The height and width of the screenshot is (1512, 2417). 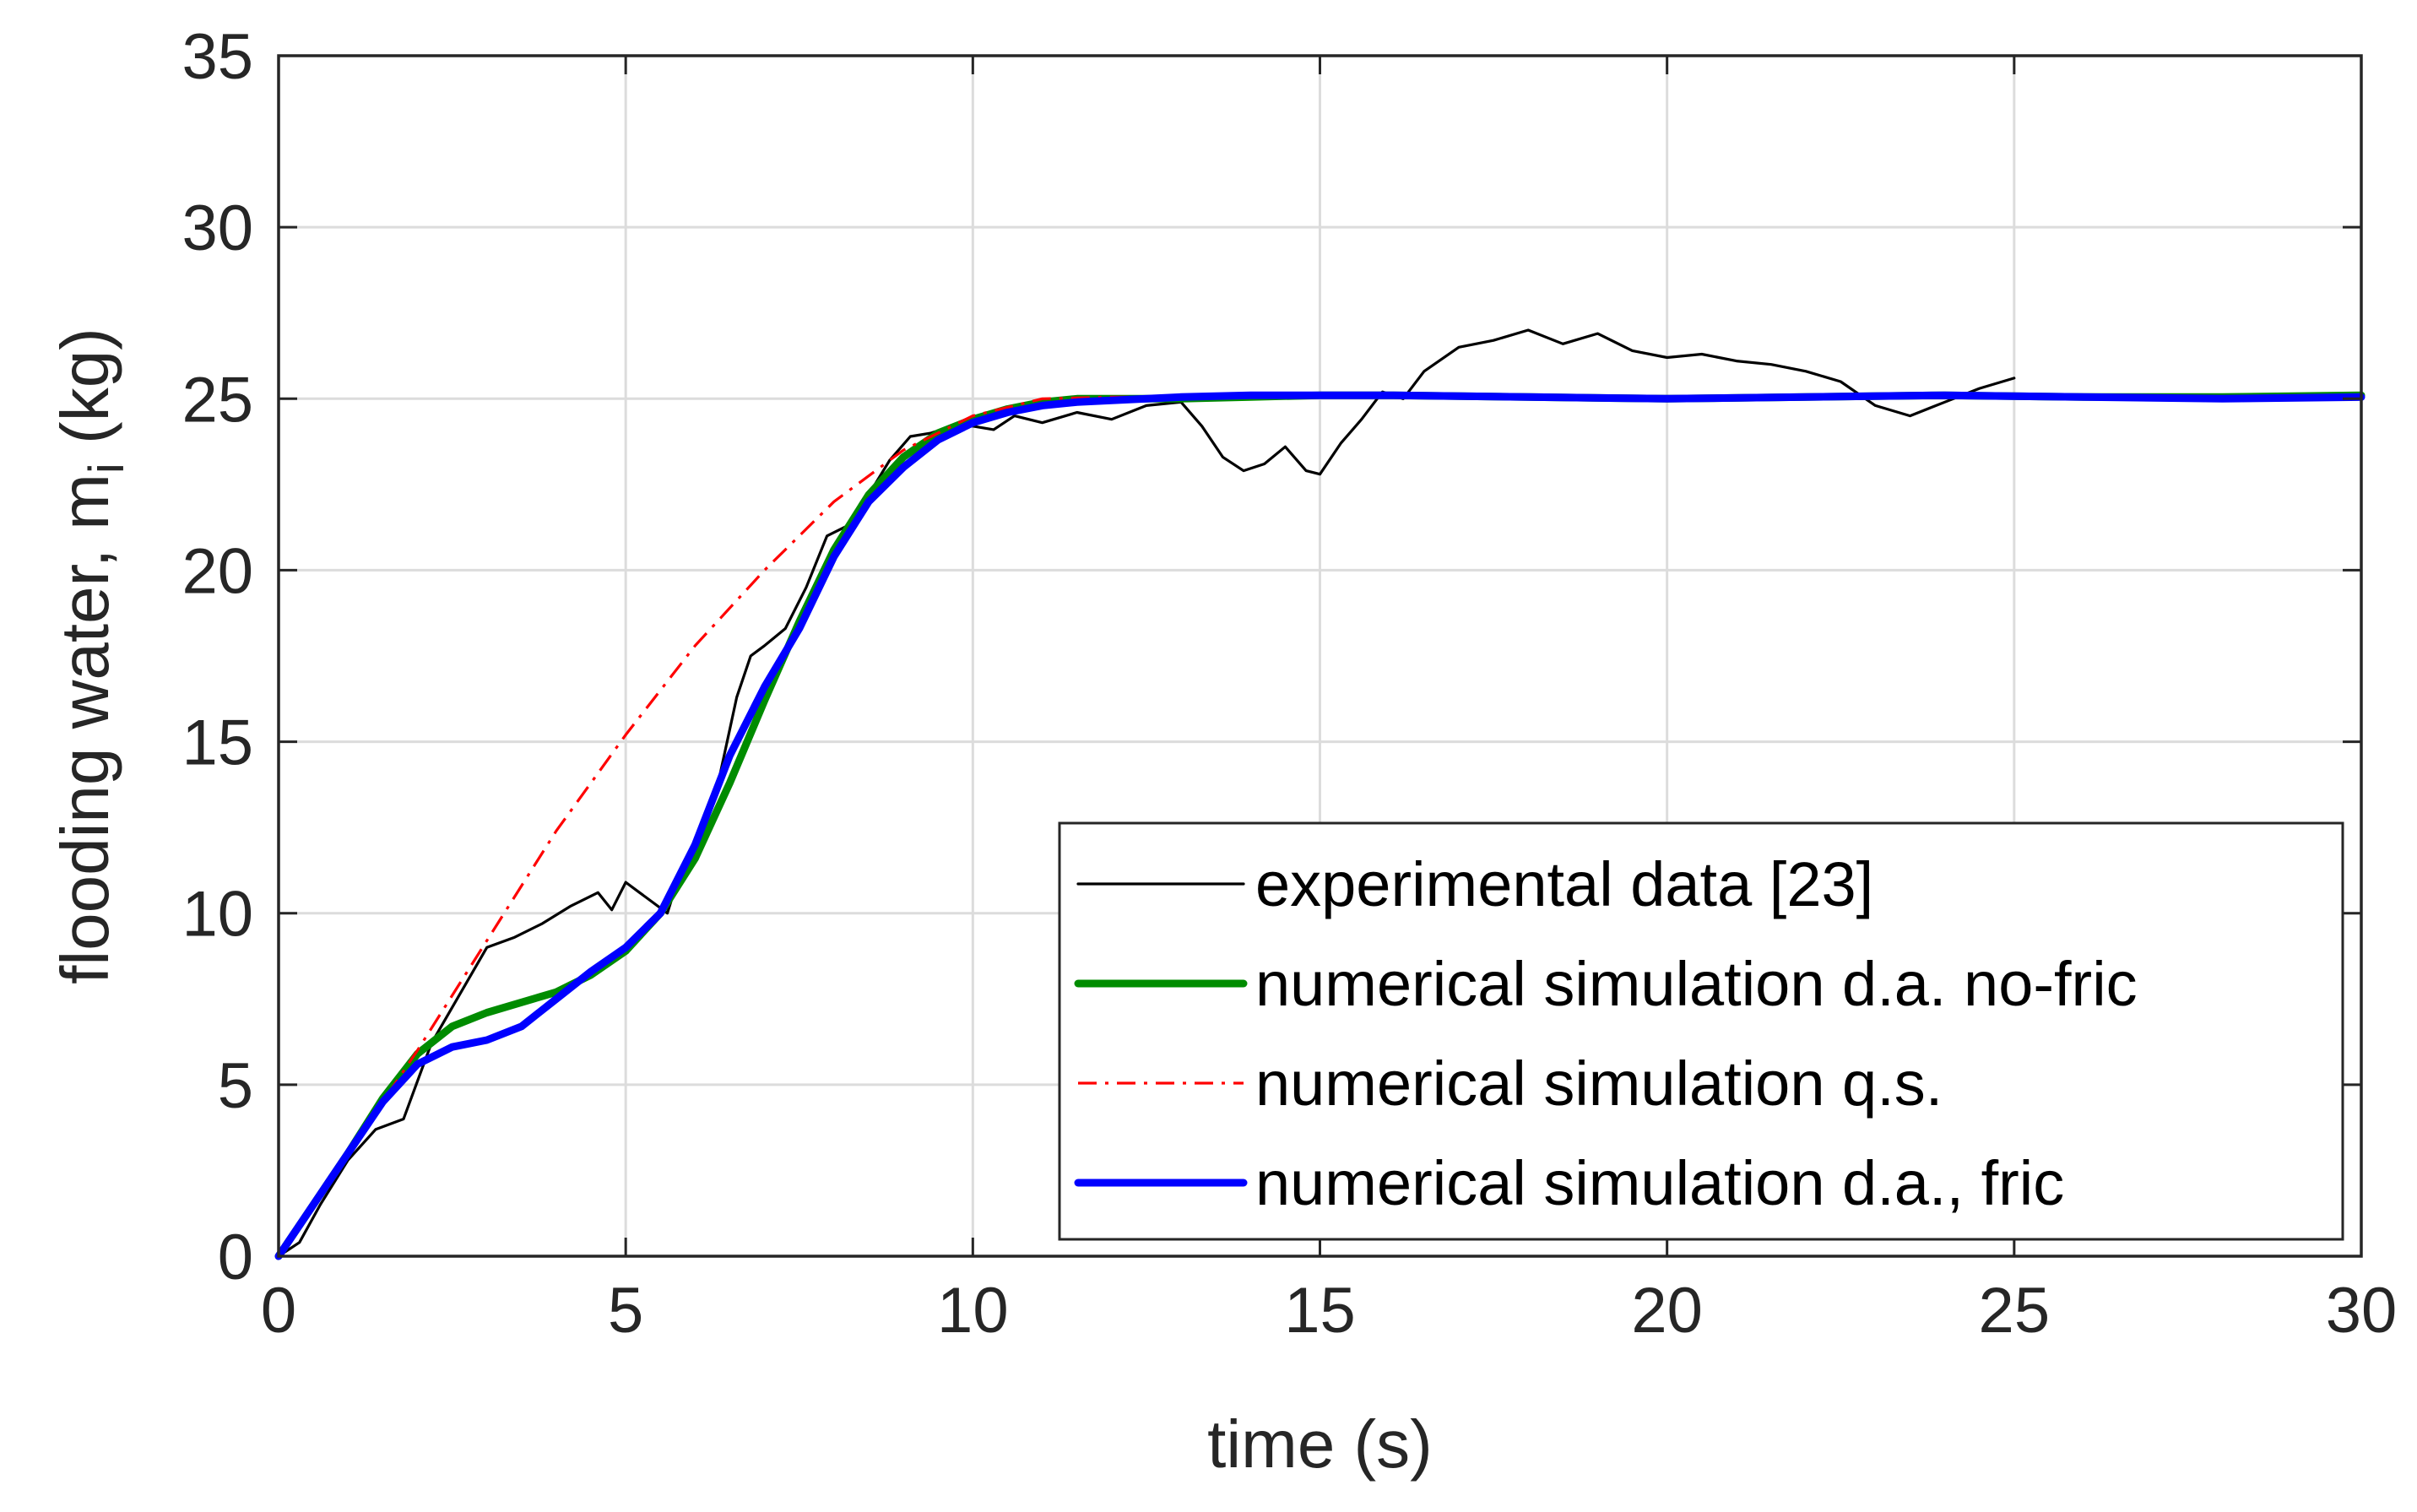 What do you see at coordinates (625, 1311) in the screenshot?
I see `x-tick-label: 5` at bounding box center [625, 1311].